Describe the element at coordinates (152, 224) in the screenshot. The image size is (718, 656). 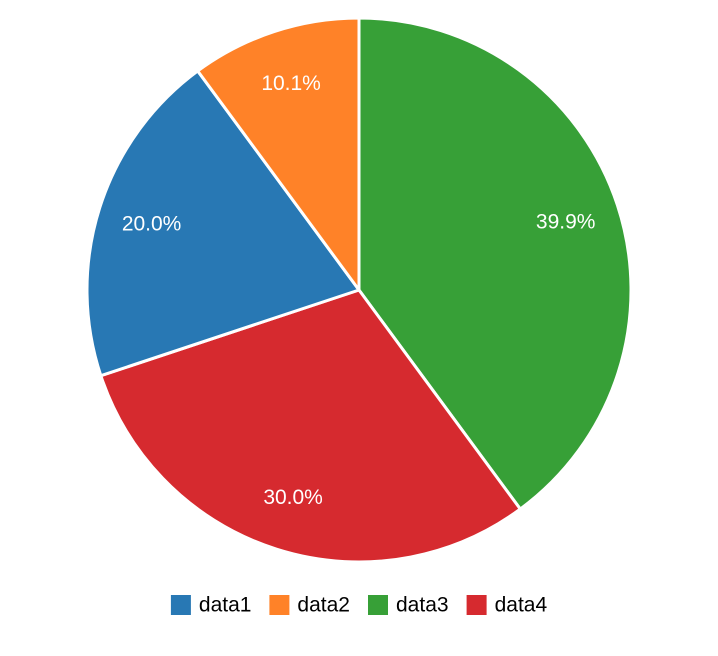
I see `slice-label-data1: 20.0%` at that location.